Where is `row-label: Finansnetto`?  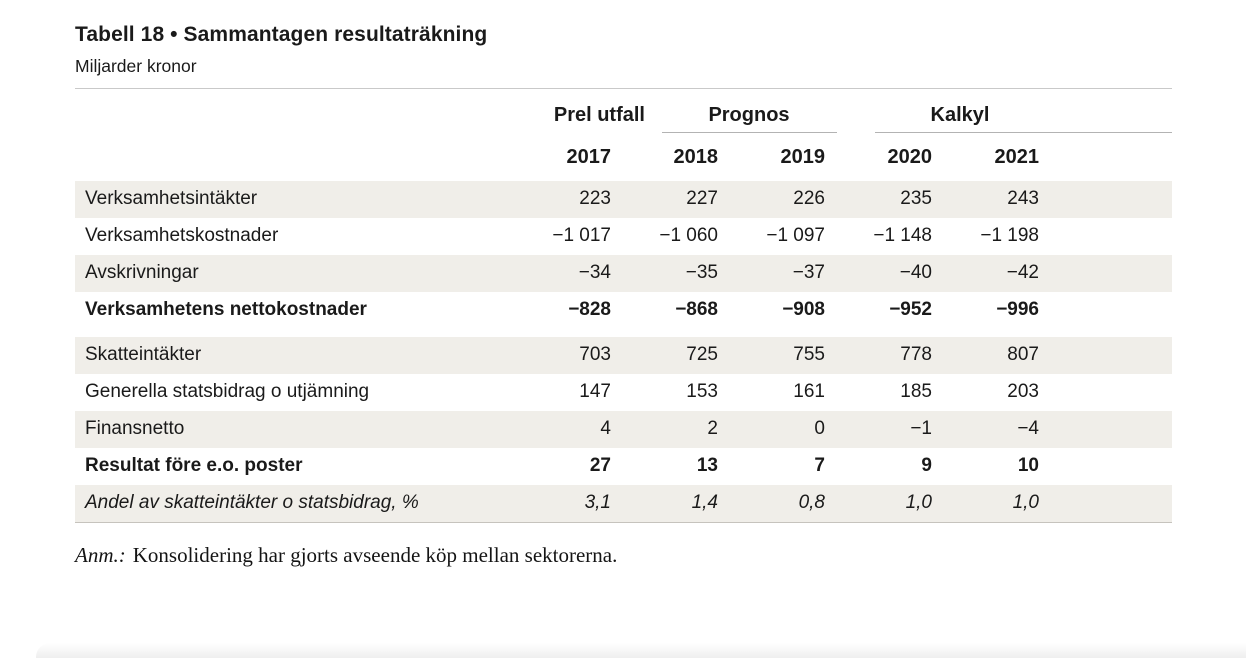
row-label: Finansnetto is located at coordinates (135, 428).